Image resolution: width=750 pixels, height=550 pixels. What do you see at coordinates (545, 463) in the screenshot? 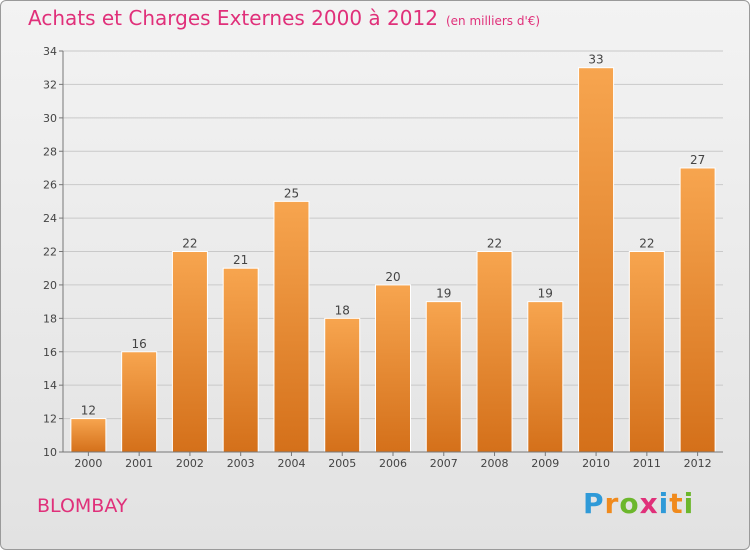
I see `x-tick-label-2009: 2009` at bounding box center [545, 463].